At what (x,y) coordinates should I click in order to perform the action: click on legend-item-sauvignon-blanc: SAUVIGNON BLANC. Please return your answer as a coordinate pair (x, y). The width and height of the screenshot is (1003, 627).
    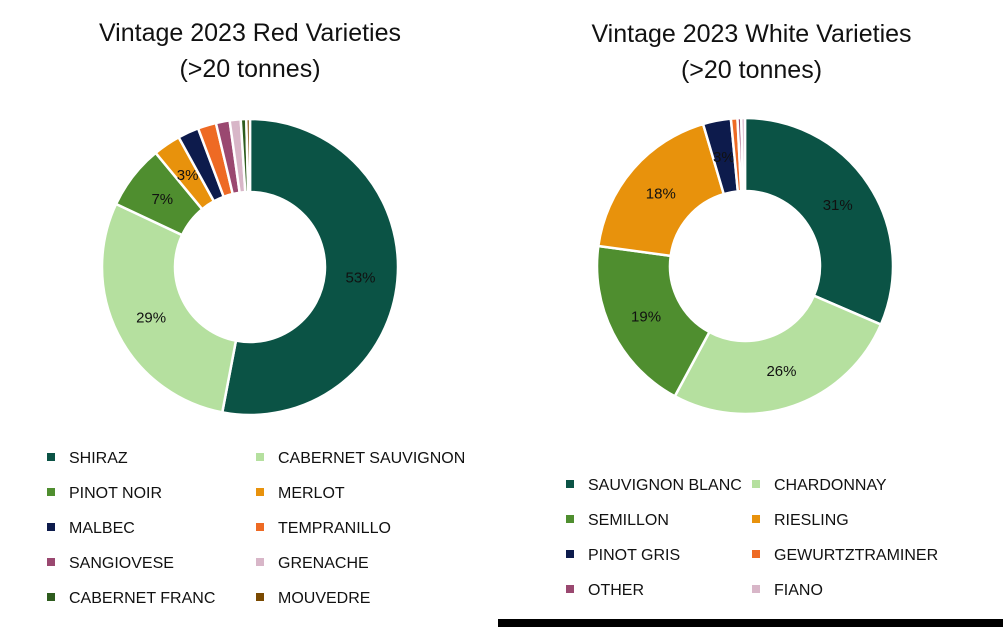
    Looking at the image, I should click on (654, 486).